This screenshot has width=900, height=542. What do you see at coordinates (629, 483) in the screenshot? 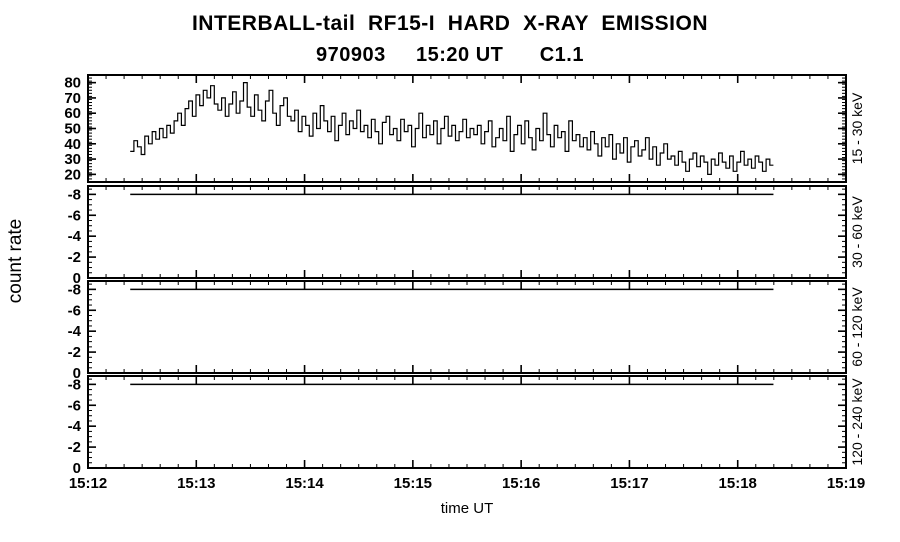
I see `x-tick-label: 15:17` at bounding box center [629, 483].